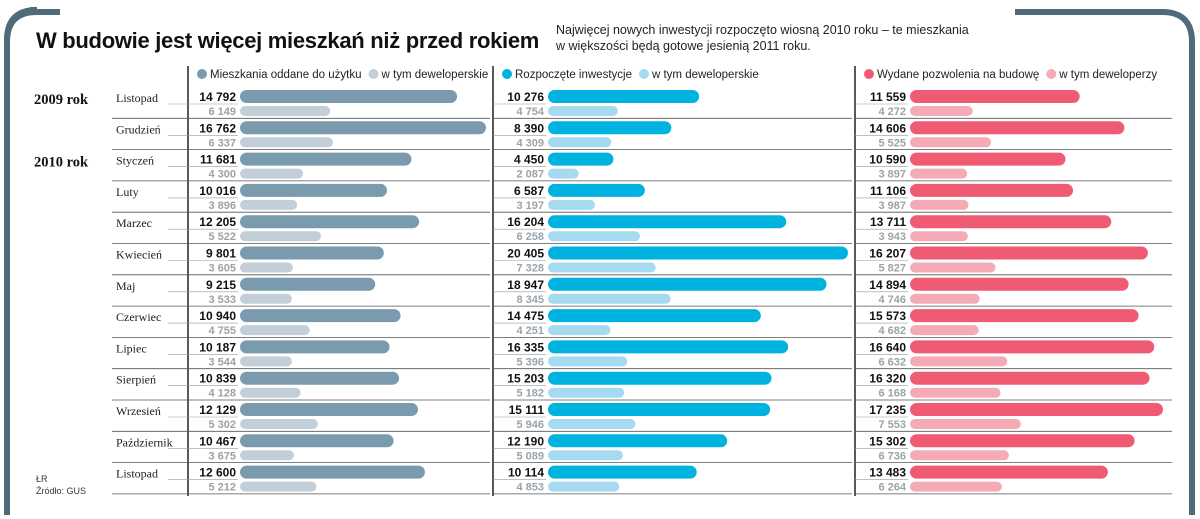 This screenshot has width=1200, height=519. Describe the element at coordinates (892, 331) in the screenshot. I see `value-label-sub: 4 682` at that location.